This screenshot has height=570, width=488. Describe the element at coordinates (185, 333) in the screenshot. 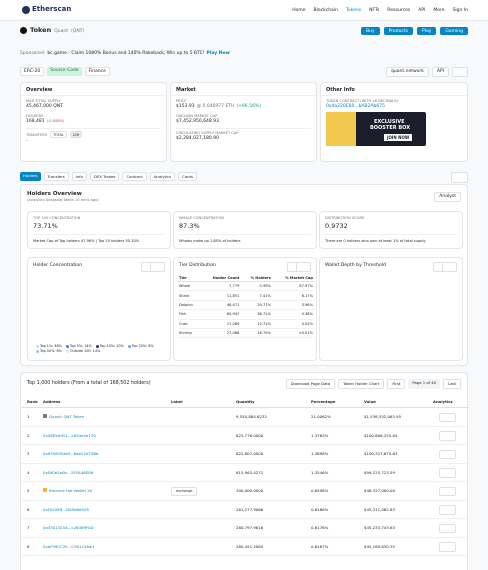

I see `tier-cell: Shrimp` at that location.